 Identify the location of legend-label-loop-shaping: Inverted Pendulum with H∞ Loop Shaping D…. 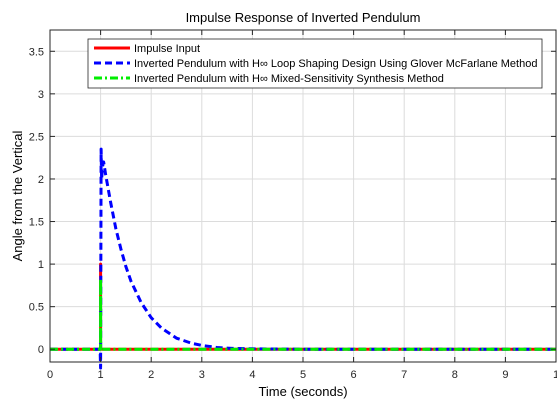
(335, 64).